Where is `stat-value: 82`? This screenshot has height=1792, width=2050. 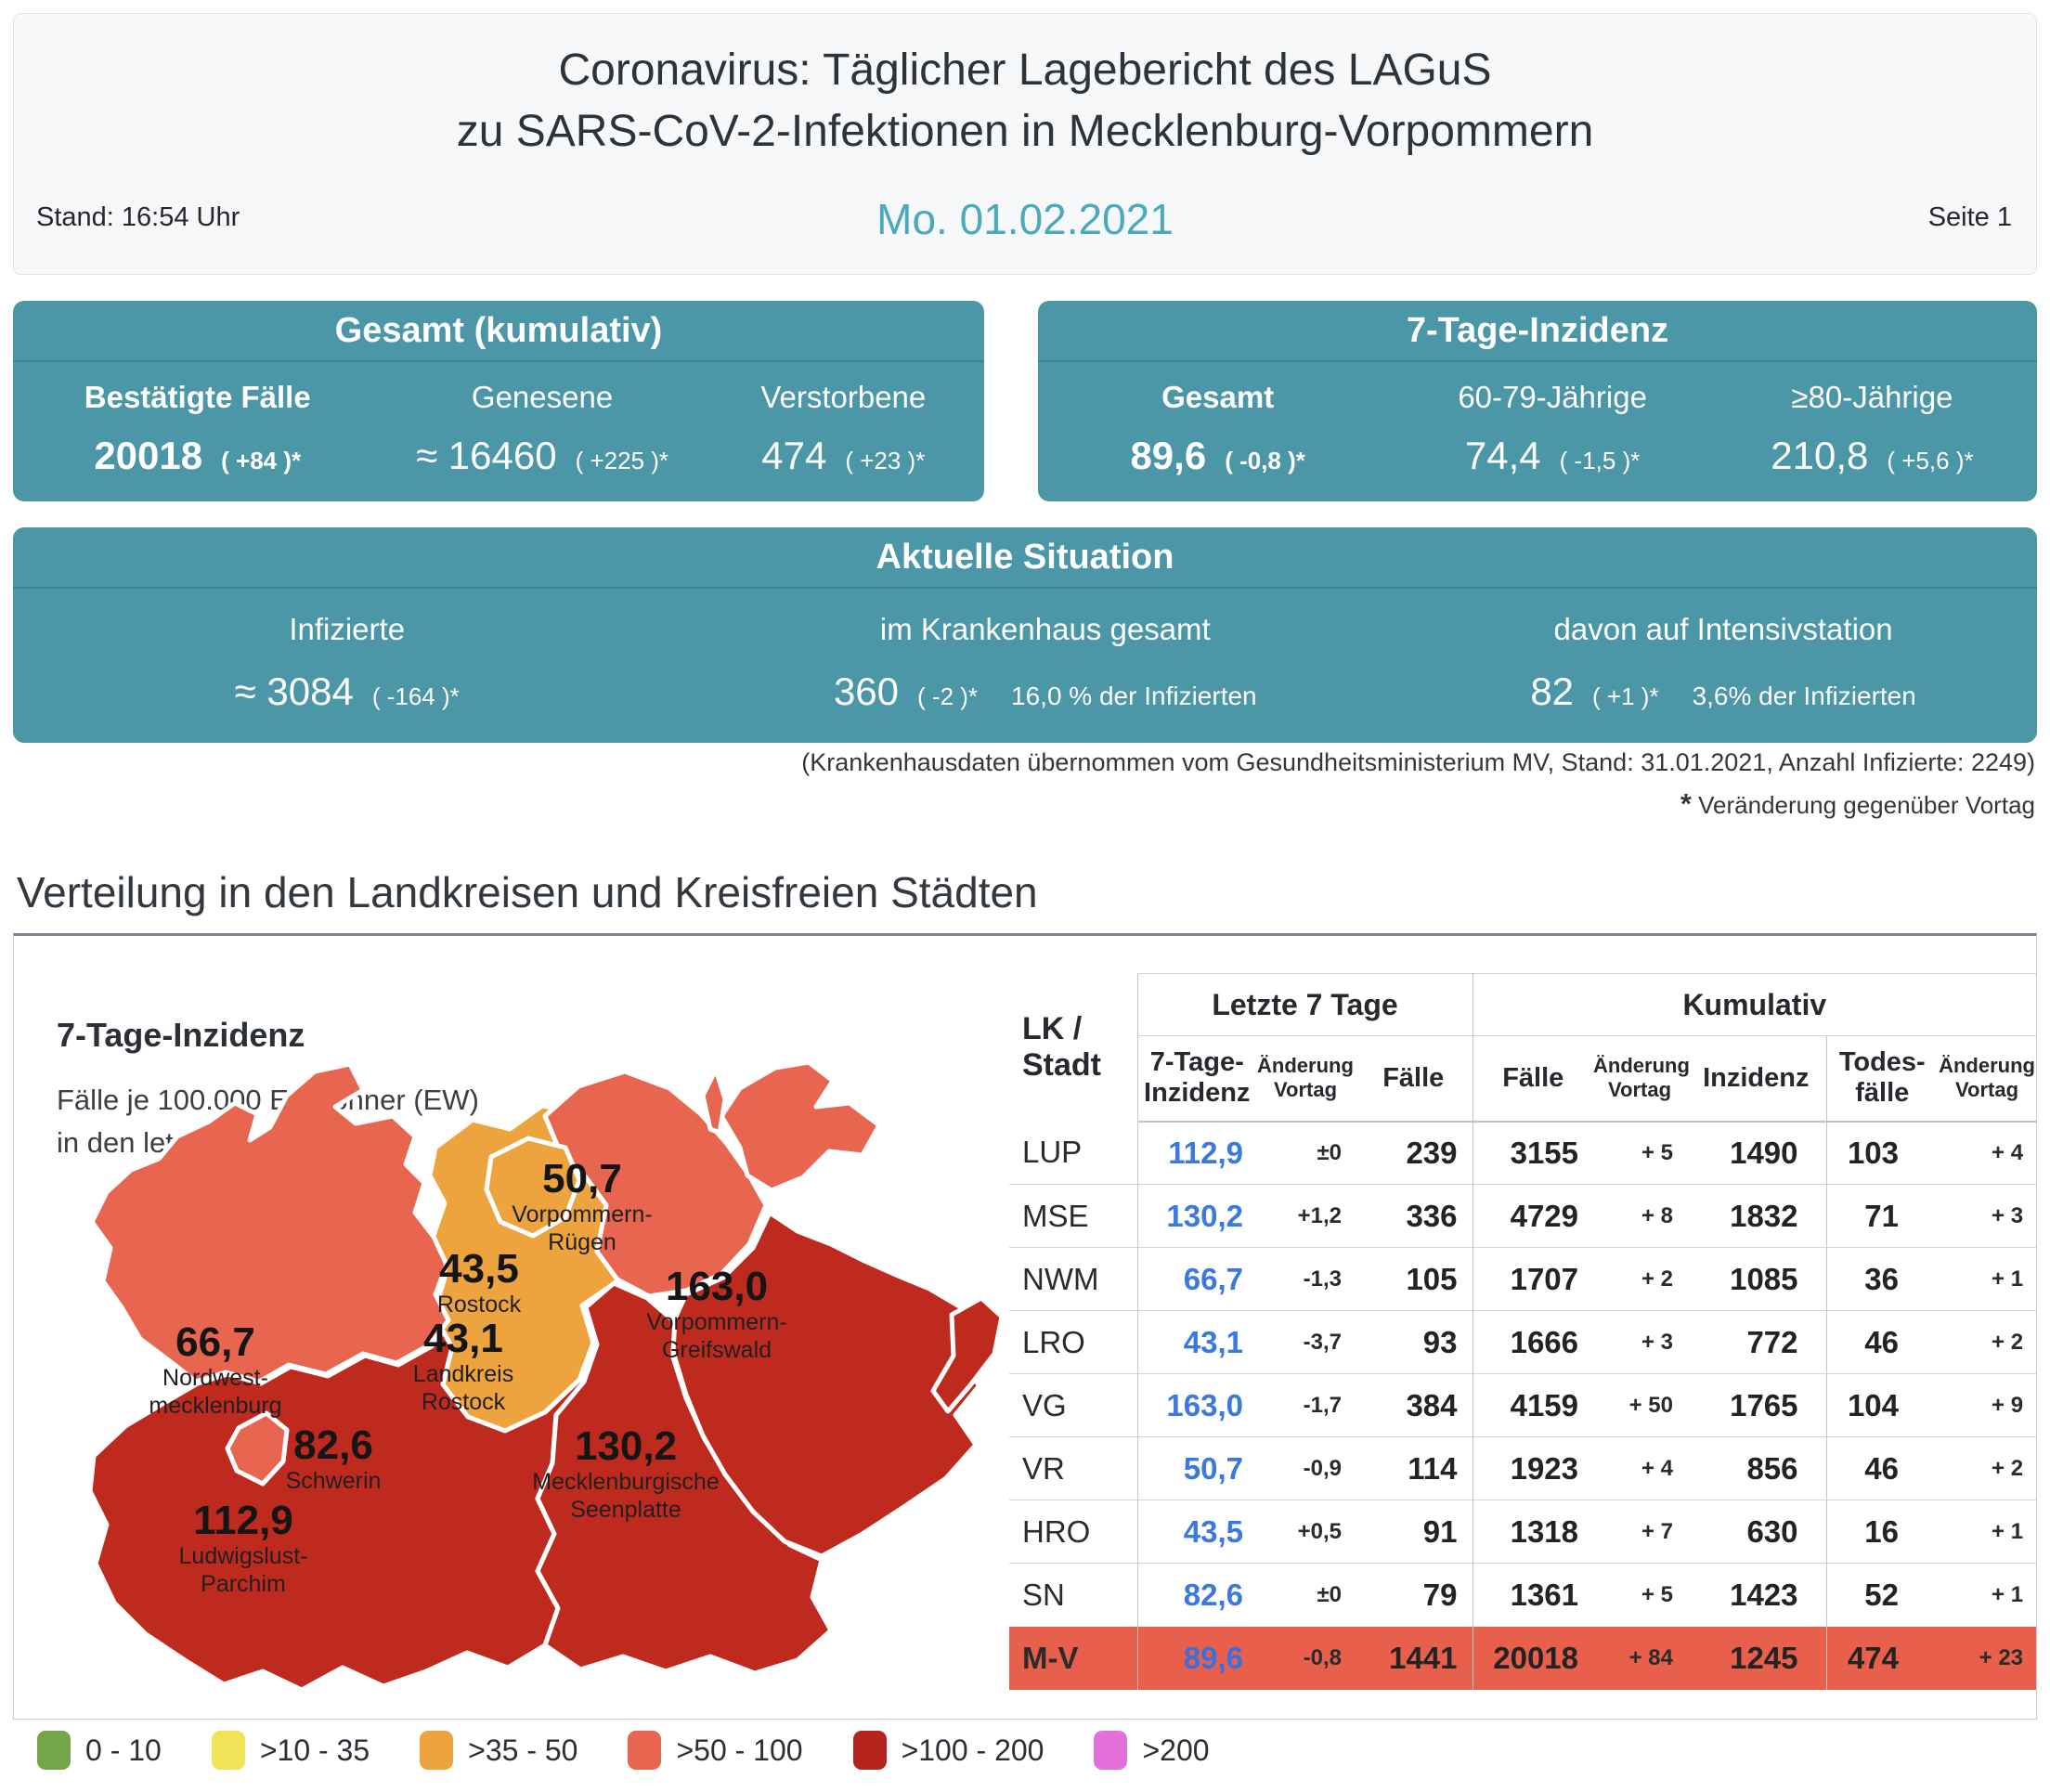
stat-value: 82 is located at coordinates (1552, 691).